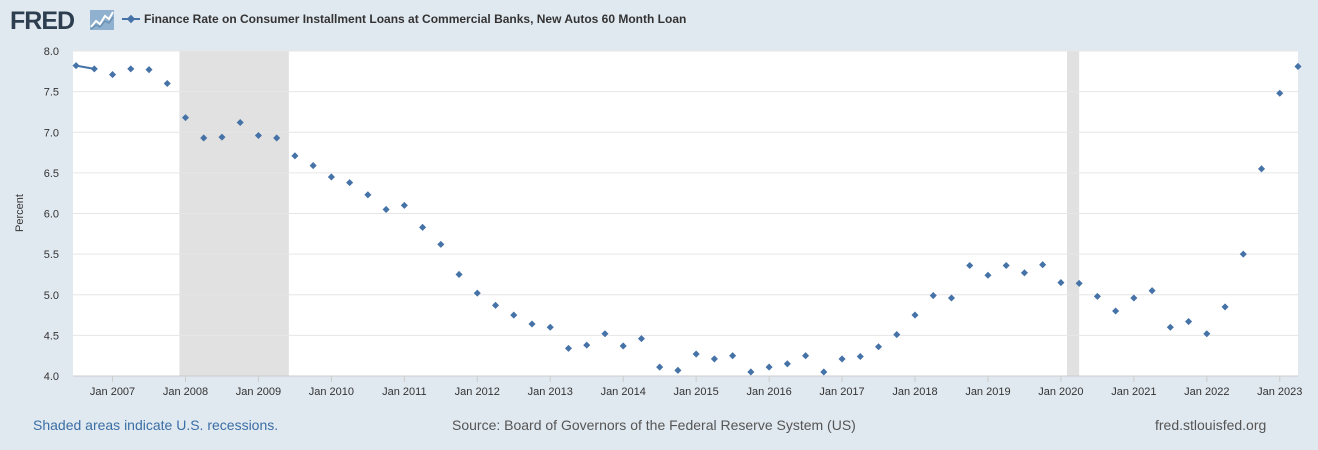  I want to click on fred-logo-graph-icon, so click(102, 20).